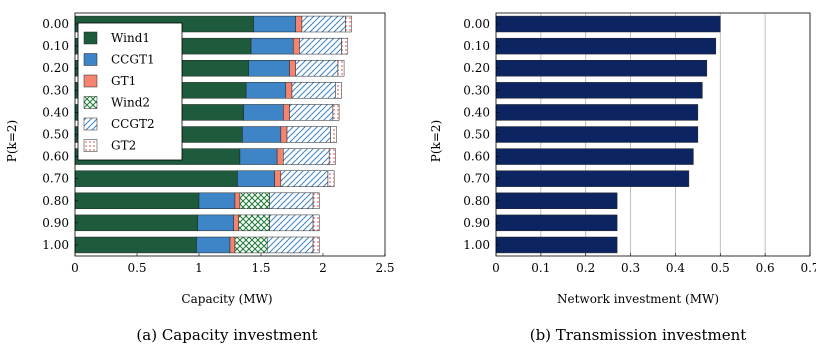 The width and height of the screenshot is (816, 353). Describe the element at coordinates (130, 103) in the screenshot. I see `legend-label: Wind2` at that location.